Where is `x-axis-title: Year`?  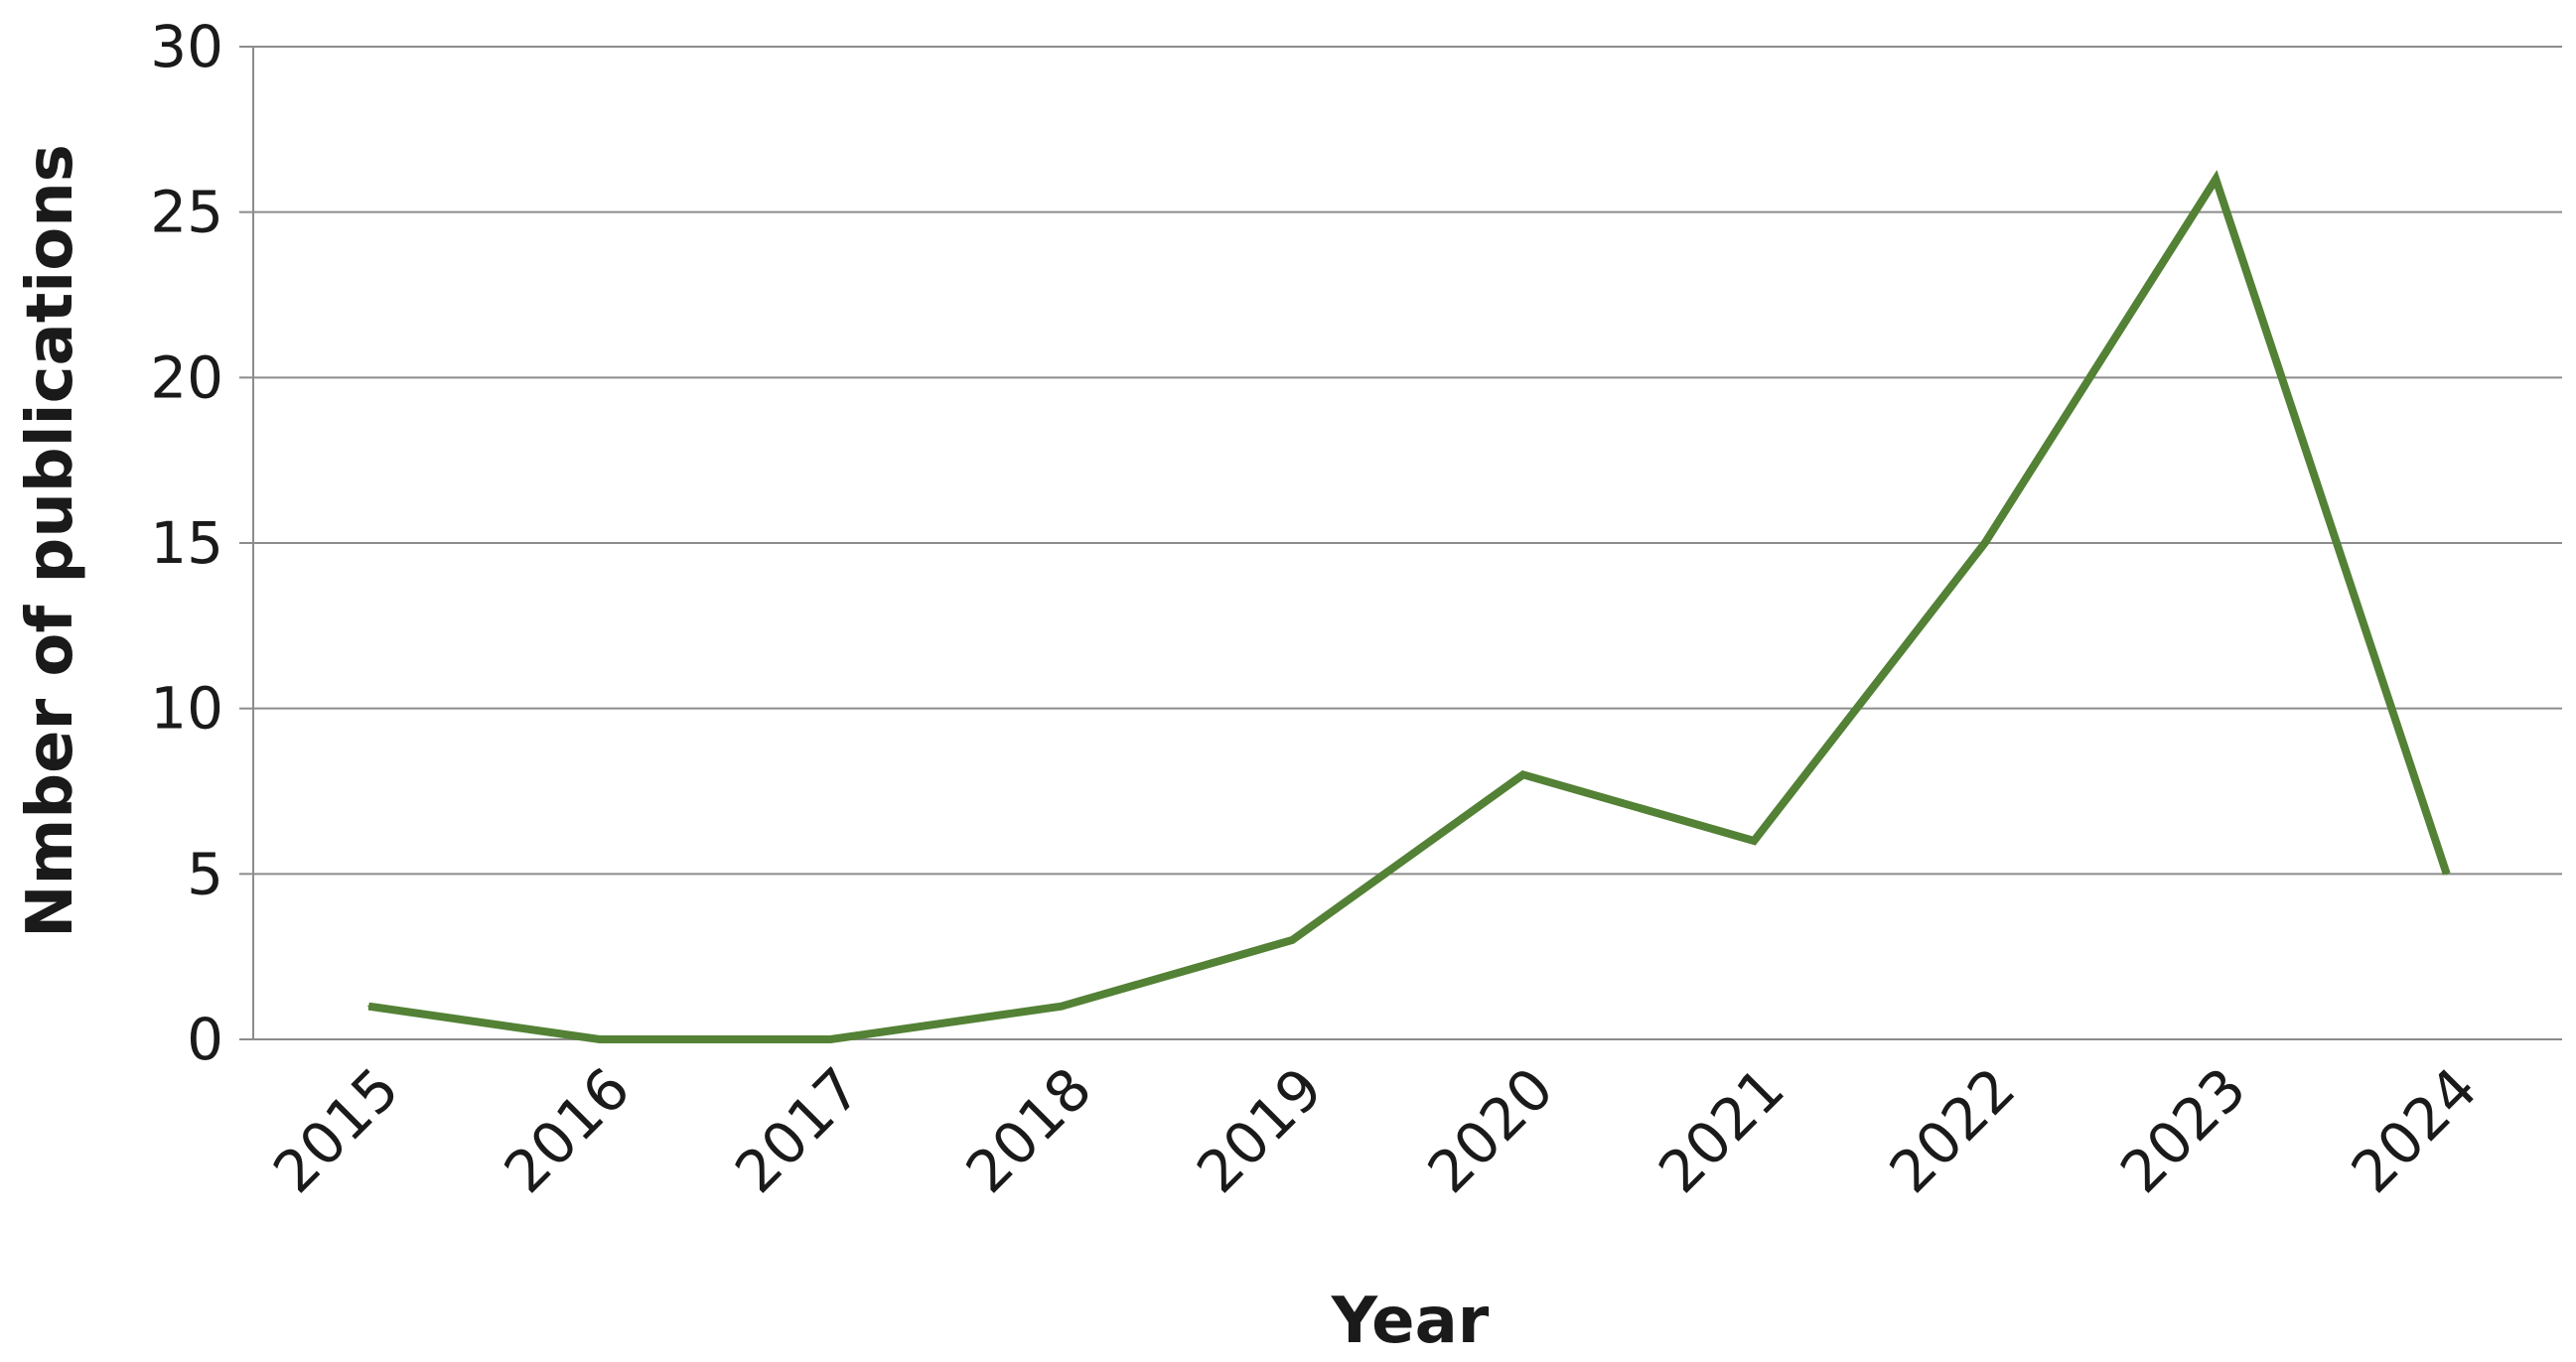
x-axis-title: Year is located at coordinates (1411, 1321).